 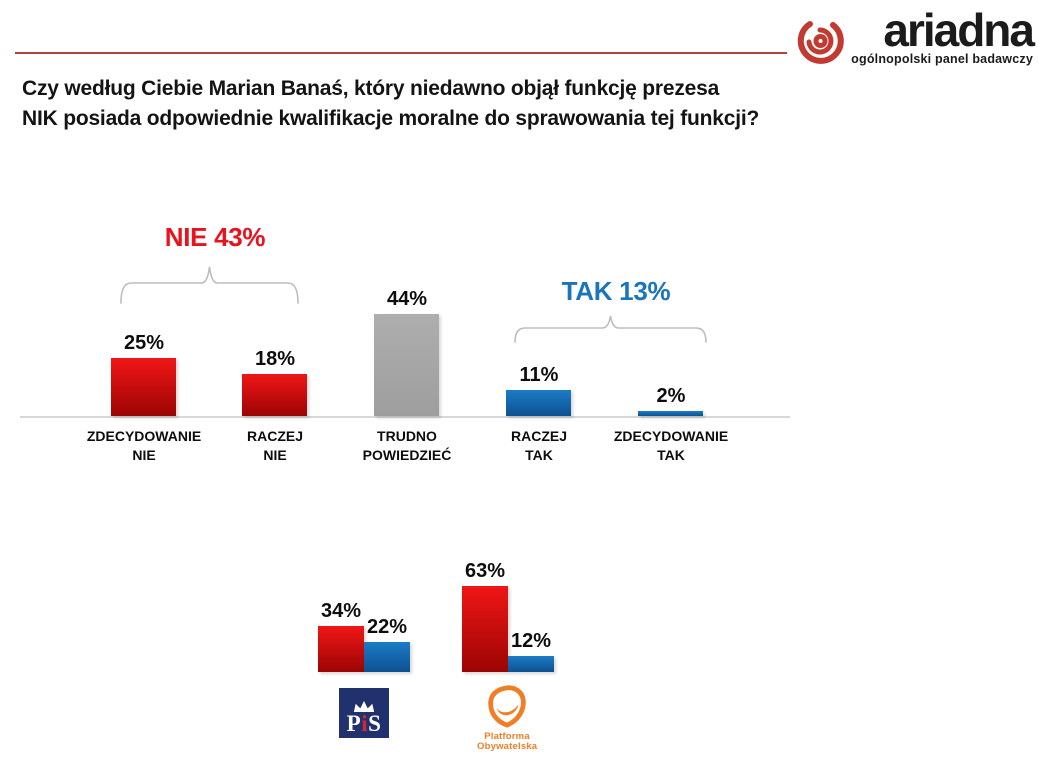 What do you see at coordinates (538, 403) in the screenshot?
I see `bar-raczej-tak` at bounding box center [538, 403].